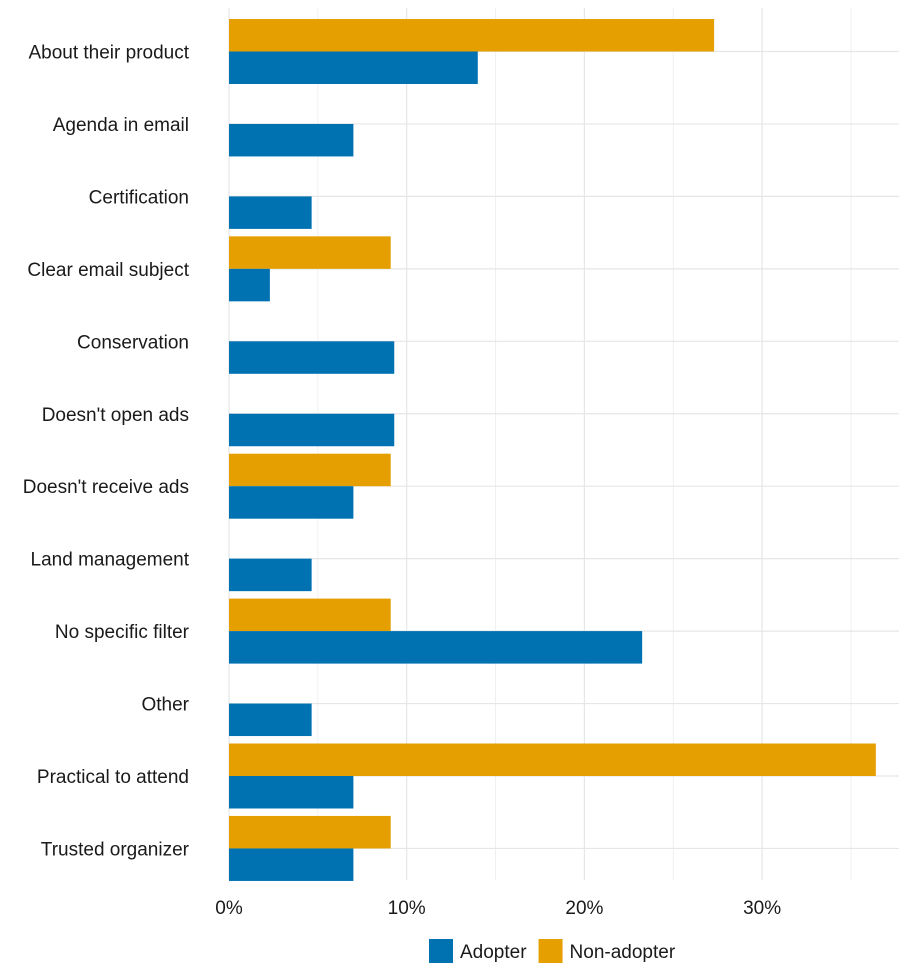 This screenshot has width=900, height=964. What do you see at coordinates (115, 415) in the screenshot?
I see `category-label: Doesn't open ads` at bounding box center [115, 415].